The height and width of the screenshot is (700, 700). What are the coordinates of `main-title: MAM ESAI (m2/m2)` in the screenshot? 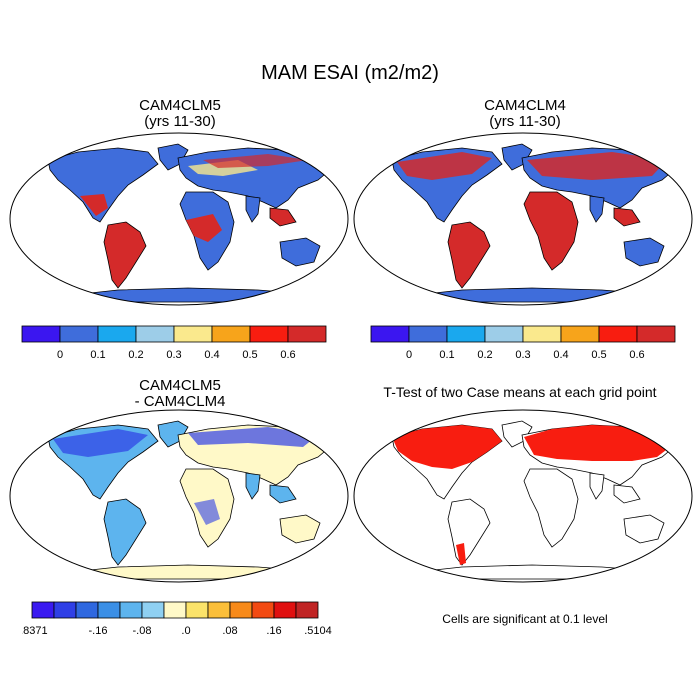 It's located at (350, 73).